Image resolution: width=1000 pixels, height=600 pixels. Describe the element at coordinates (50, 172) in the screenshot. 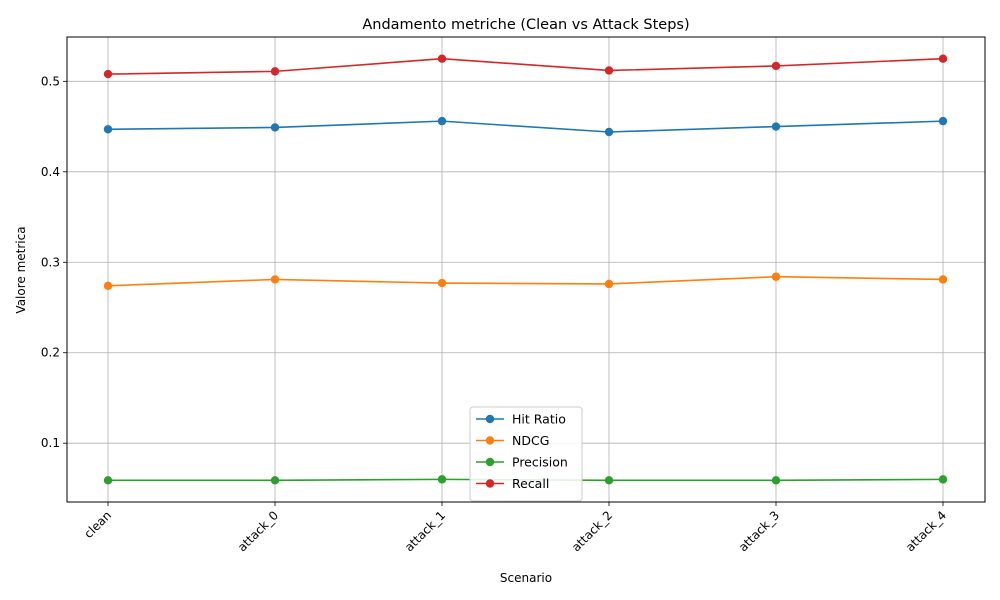

I see `y-tick-label: 0.4` at that location.